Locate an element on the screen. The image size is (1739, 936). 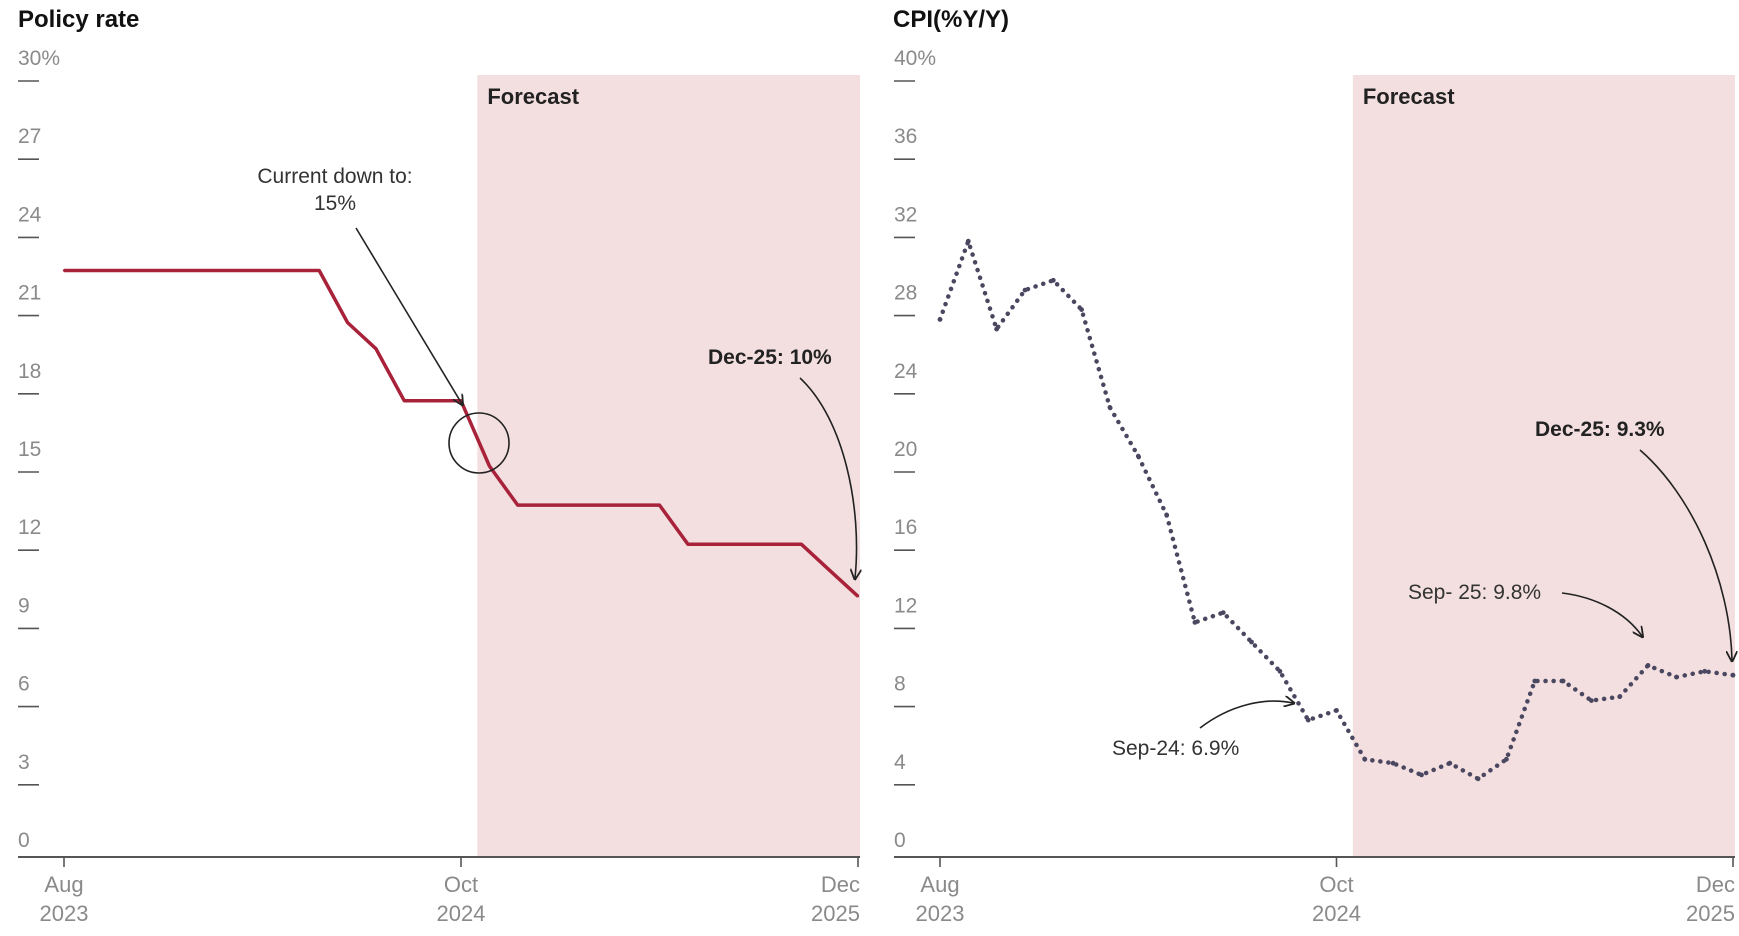
annotation-sep24-arrow is located at coordinates (1246, 715).